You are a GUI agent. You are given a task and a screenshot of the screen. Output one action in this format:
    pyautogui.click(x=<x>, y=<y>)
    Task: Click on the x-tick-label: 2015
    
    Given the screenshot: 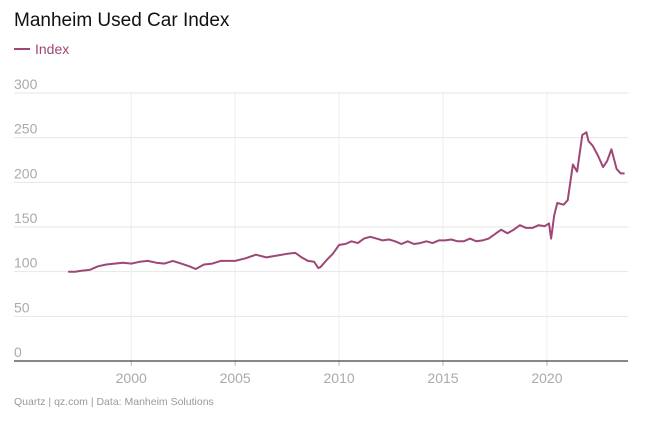 What is the action you would take?
    pyautogui.click(x=442, y=378)
    